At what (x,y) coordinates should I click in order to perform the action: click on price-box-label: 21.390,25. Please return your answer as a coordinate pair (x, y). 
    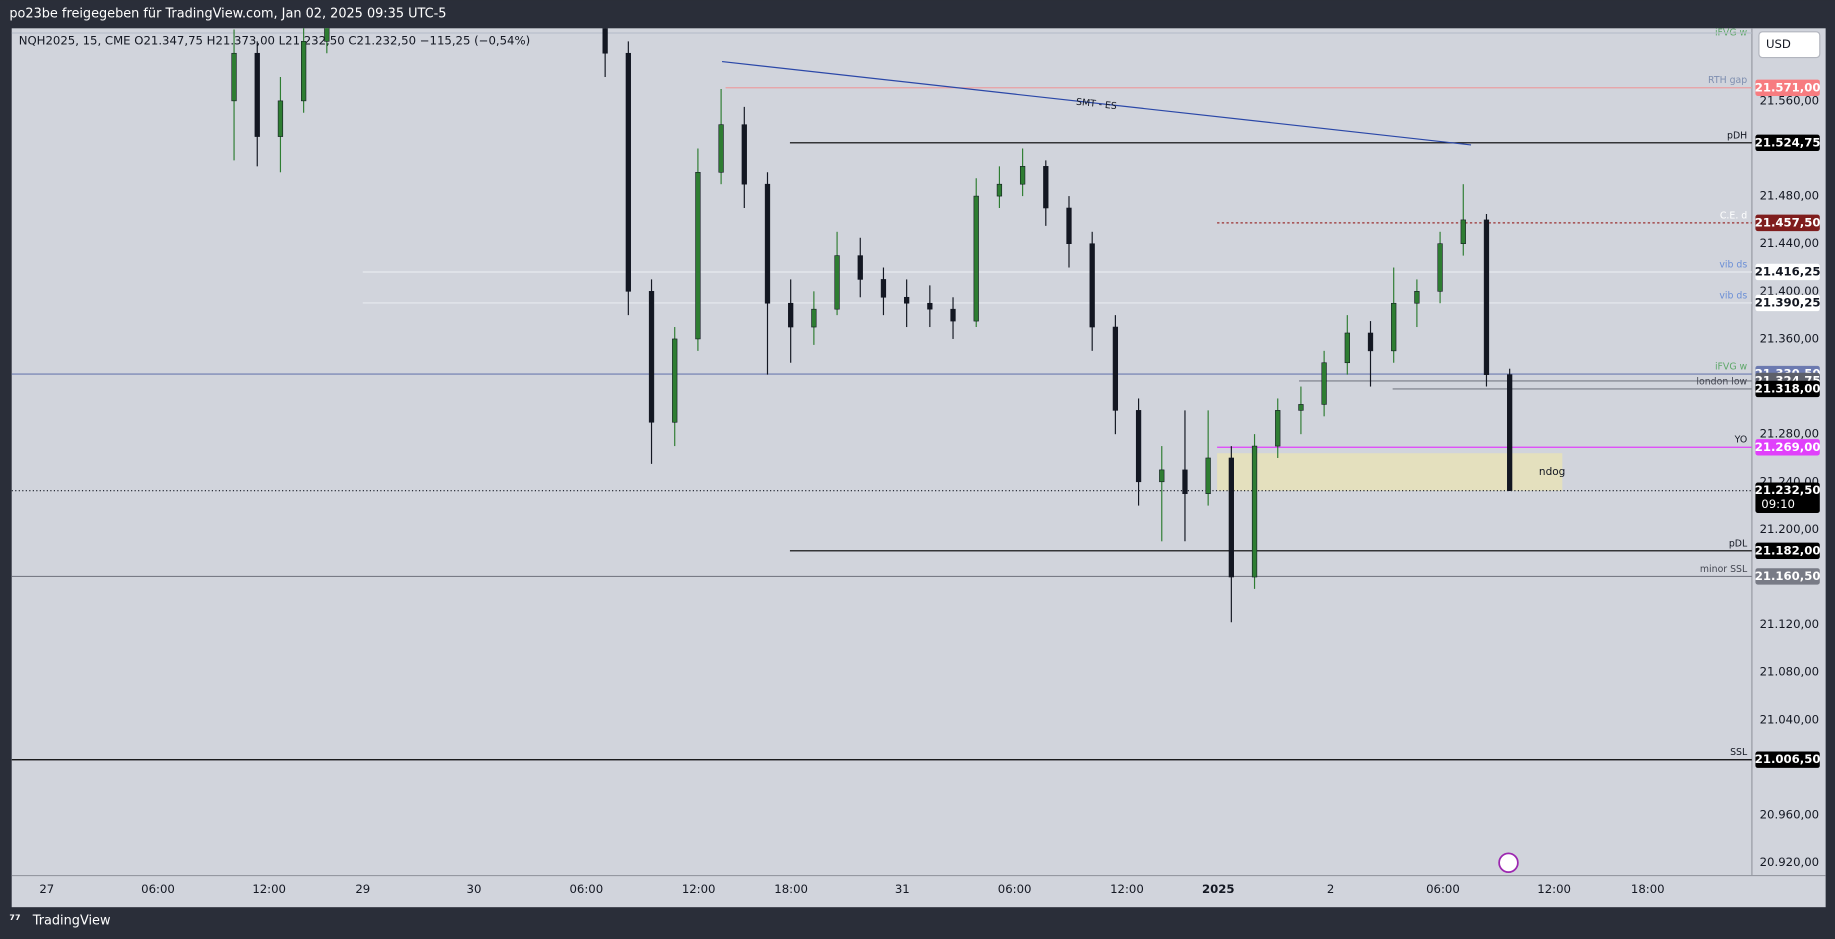
    Looking at the image, I should click on (1788, 302).